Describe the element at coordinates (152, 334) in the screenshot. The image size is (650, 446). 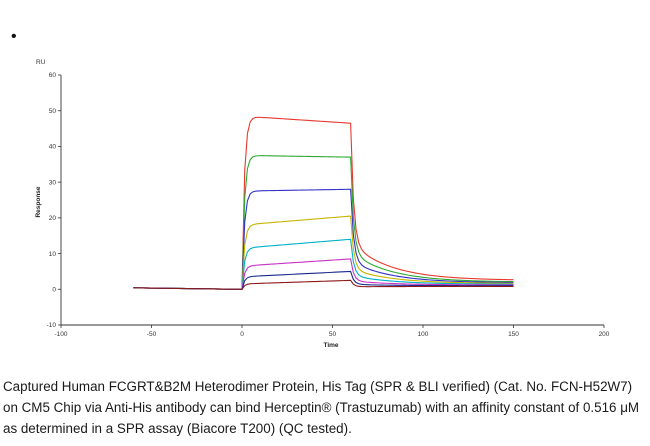
I see `x-tick-label: -50` at that location.